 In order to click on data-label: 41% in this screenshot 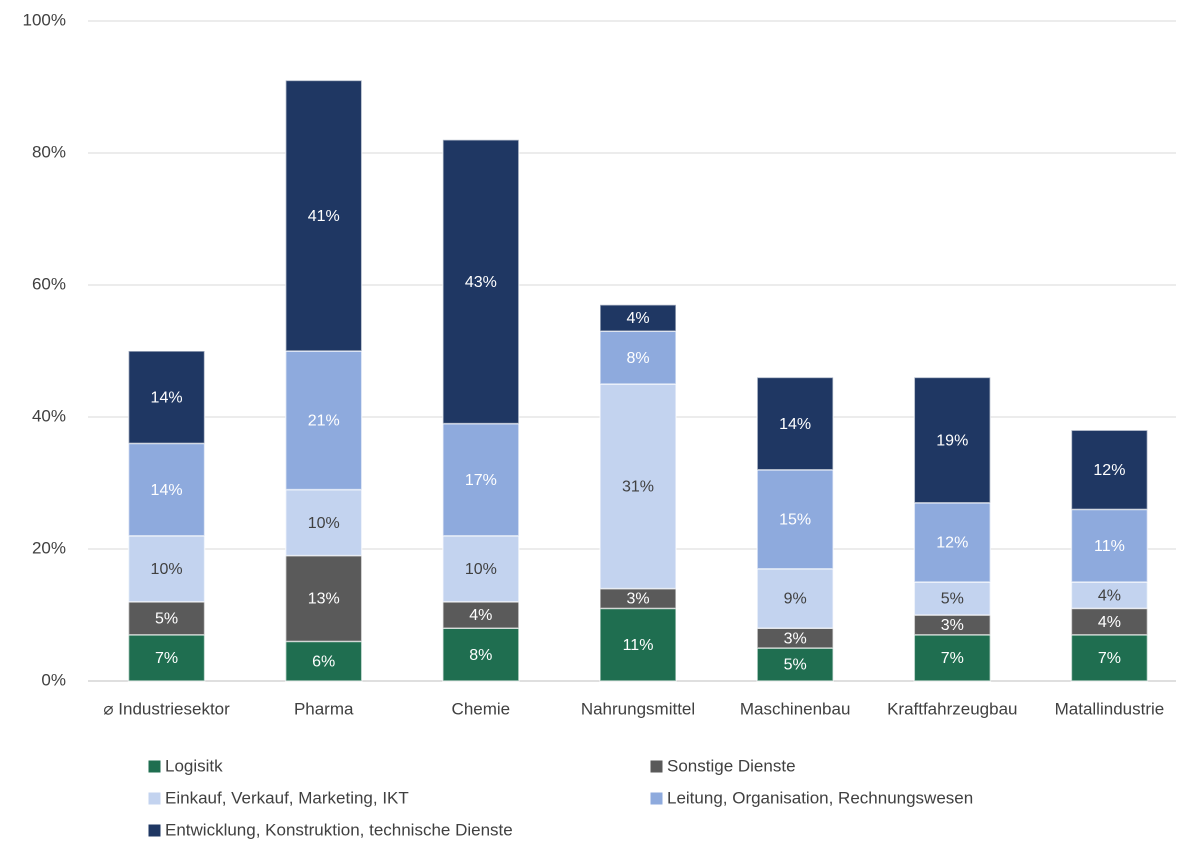, I will do `click(324, 216)`.